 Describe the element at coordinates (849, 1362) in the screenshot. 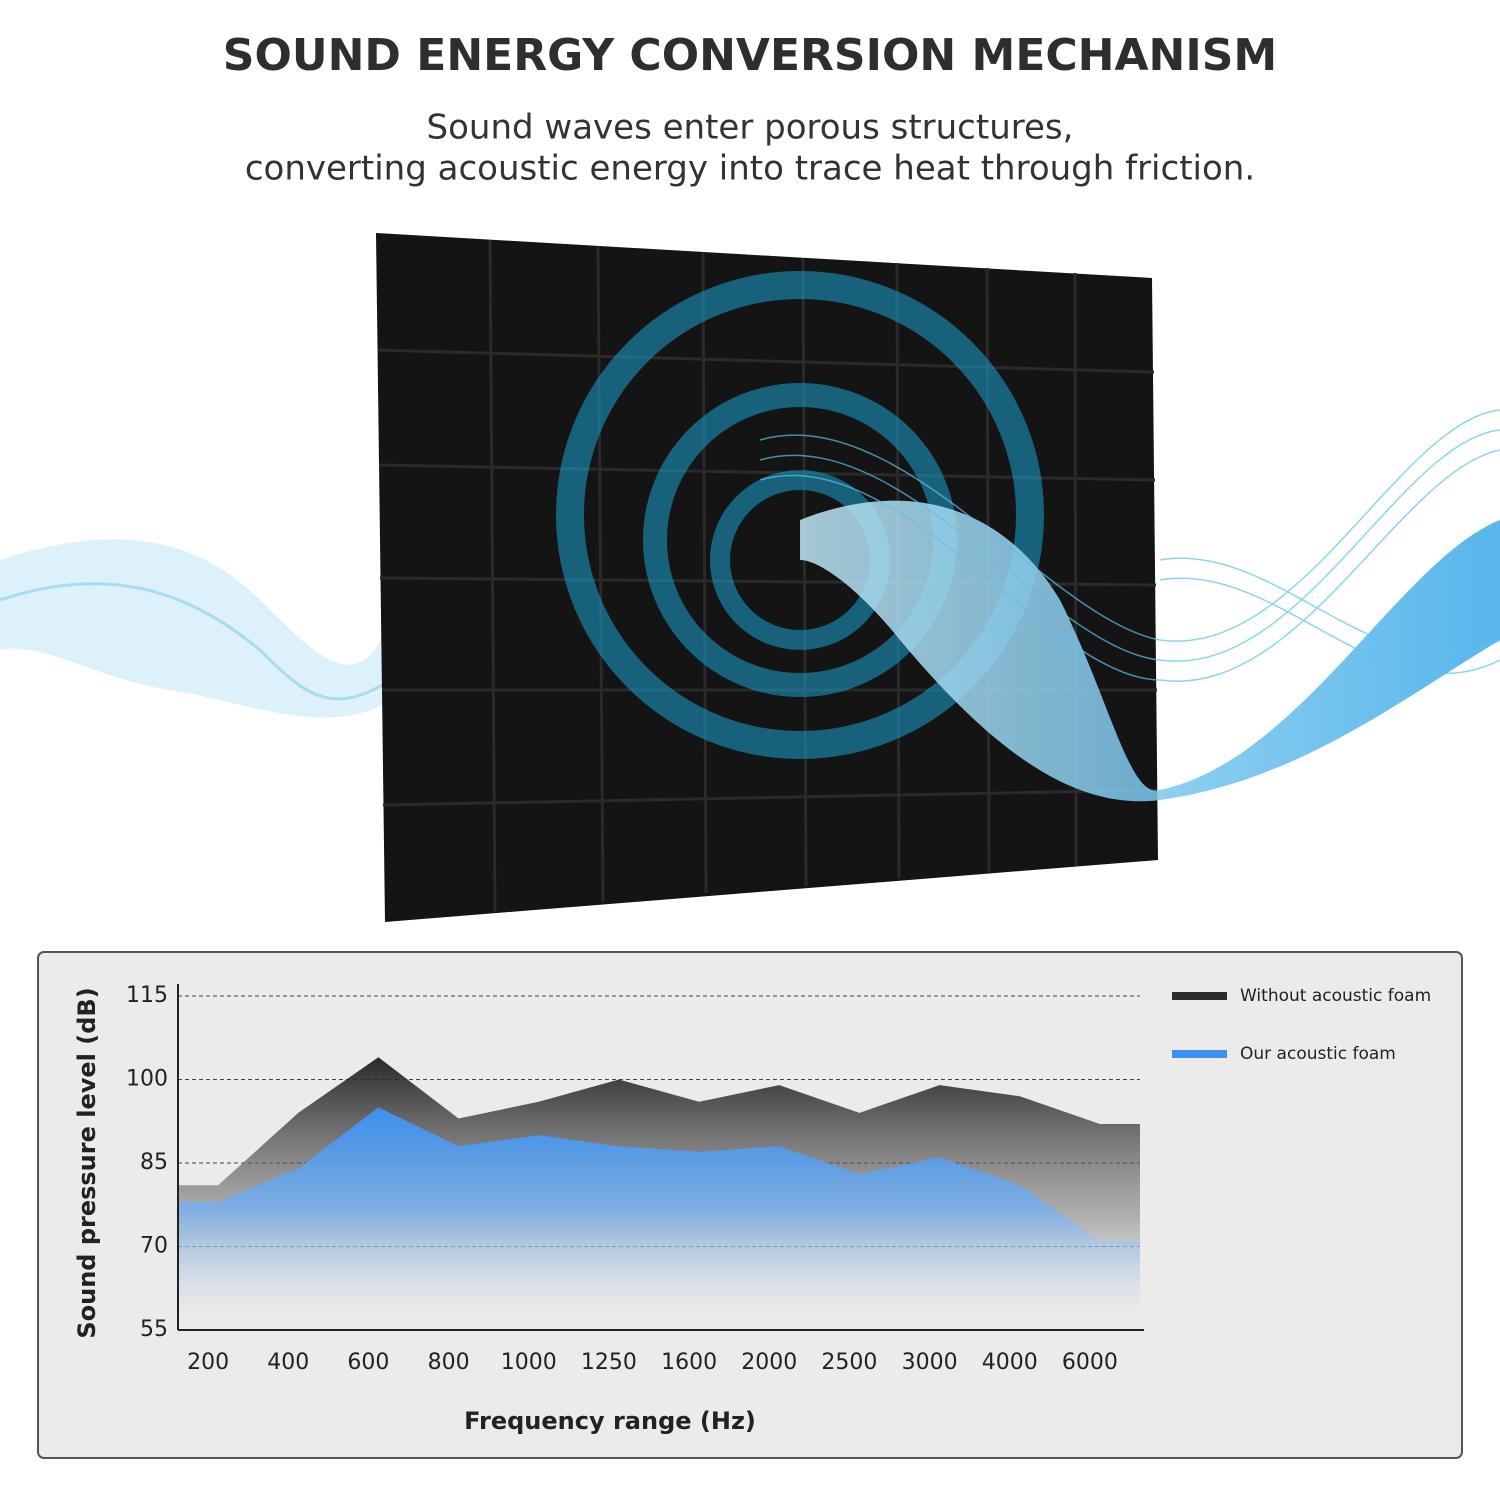

I see `x-tick-label: 2500` at that location.